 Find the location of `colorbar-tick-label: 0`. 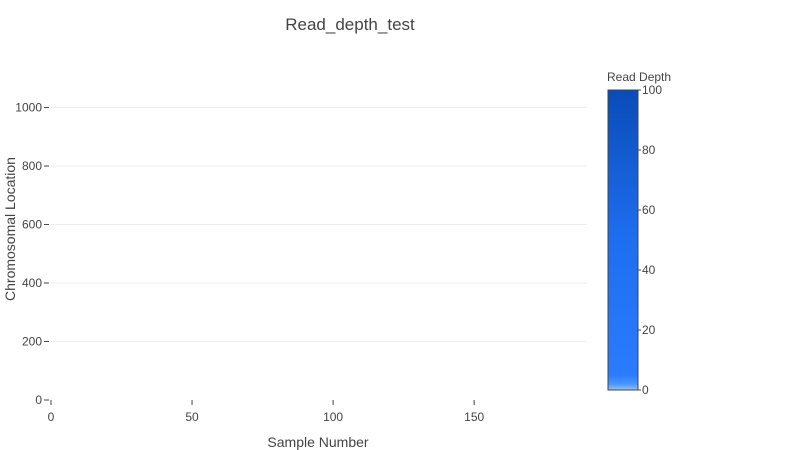

colorbar-tick-label: 0 is located at coordinates (645, 390).